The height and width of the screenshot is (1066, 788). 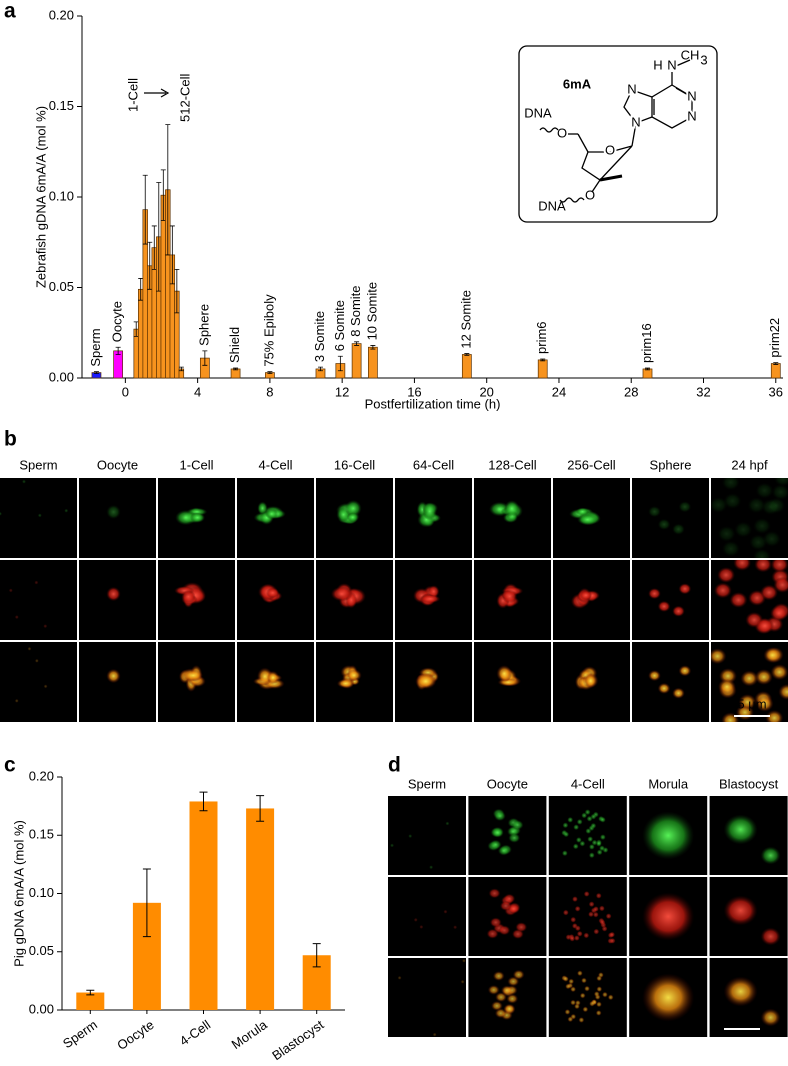 I want to click on x-tick-label: 16, so click(x=414, y=391).